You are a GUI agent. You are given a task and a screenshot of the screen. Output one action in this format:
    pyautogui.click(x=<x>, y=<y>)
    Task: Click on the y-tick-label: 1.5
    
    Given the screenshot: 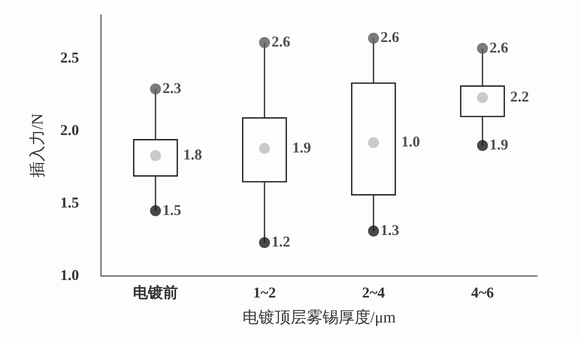 What is the action you would take?
    pyautogui.click(x=69, y=204)
    